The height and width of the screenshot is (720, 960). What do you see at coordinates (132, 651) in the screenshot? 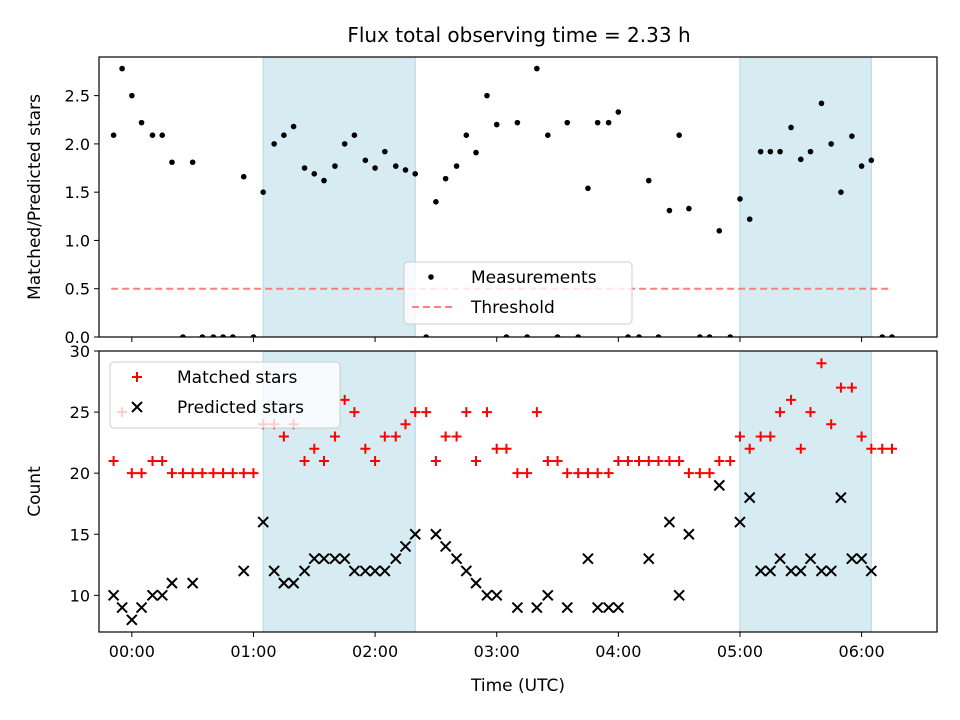
I see `x-tick-label: 00:00` at bounding box center [132, 651].